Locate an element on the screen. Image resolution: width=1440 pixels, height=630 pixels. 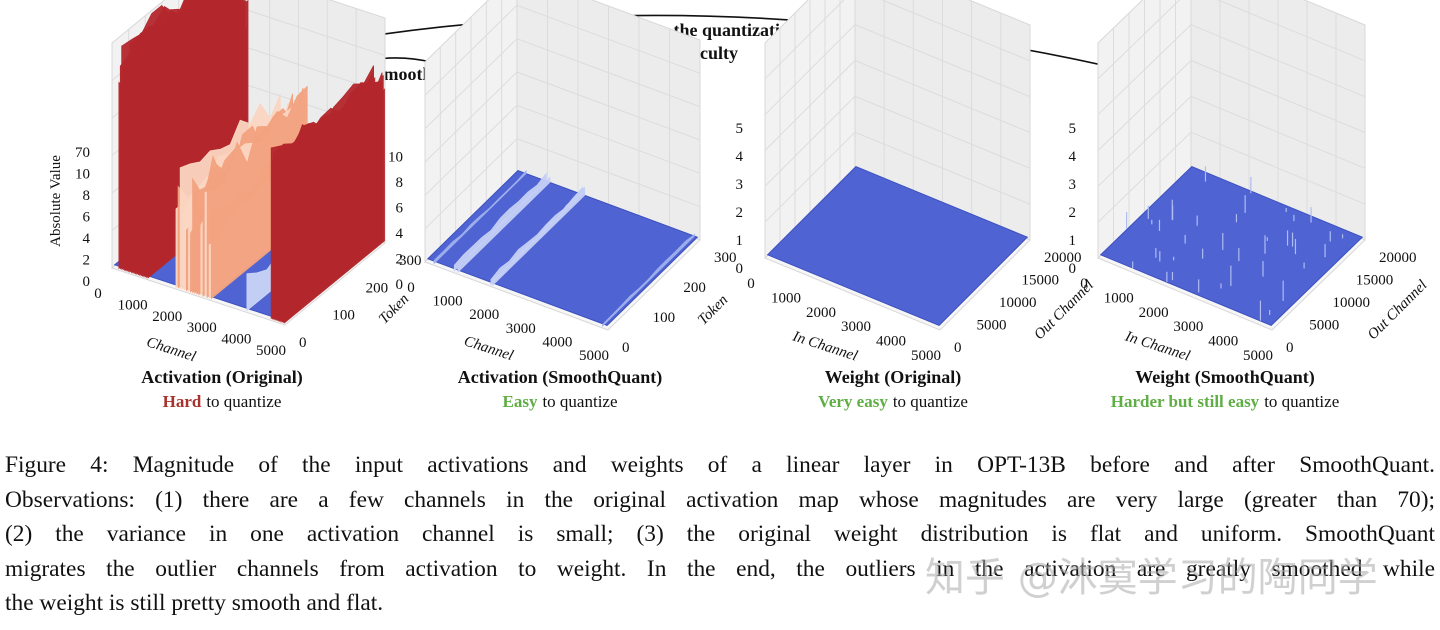
panel-subtitle: Hard to quantize is located at coordinates (222, 401).